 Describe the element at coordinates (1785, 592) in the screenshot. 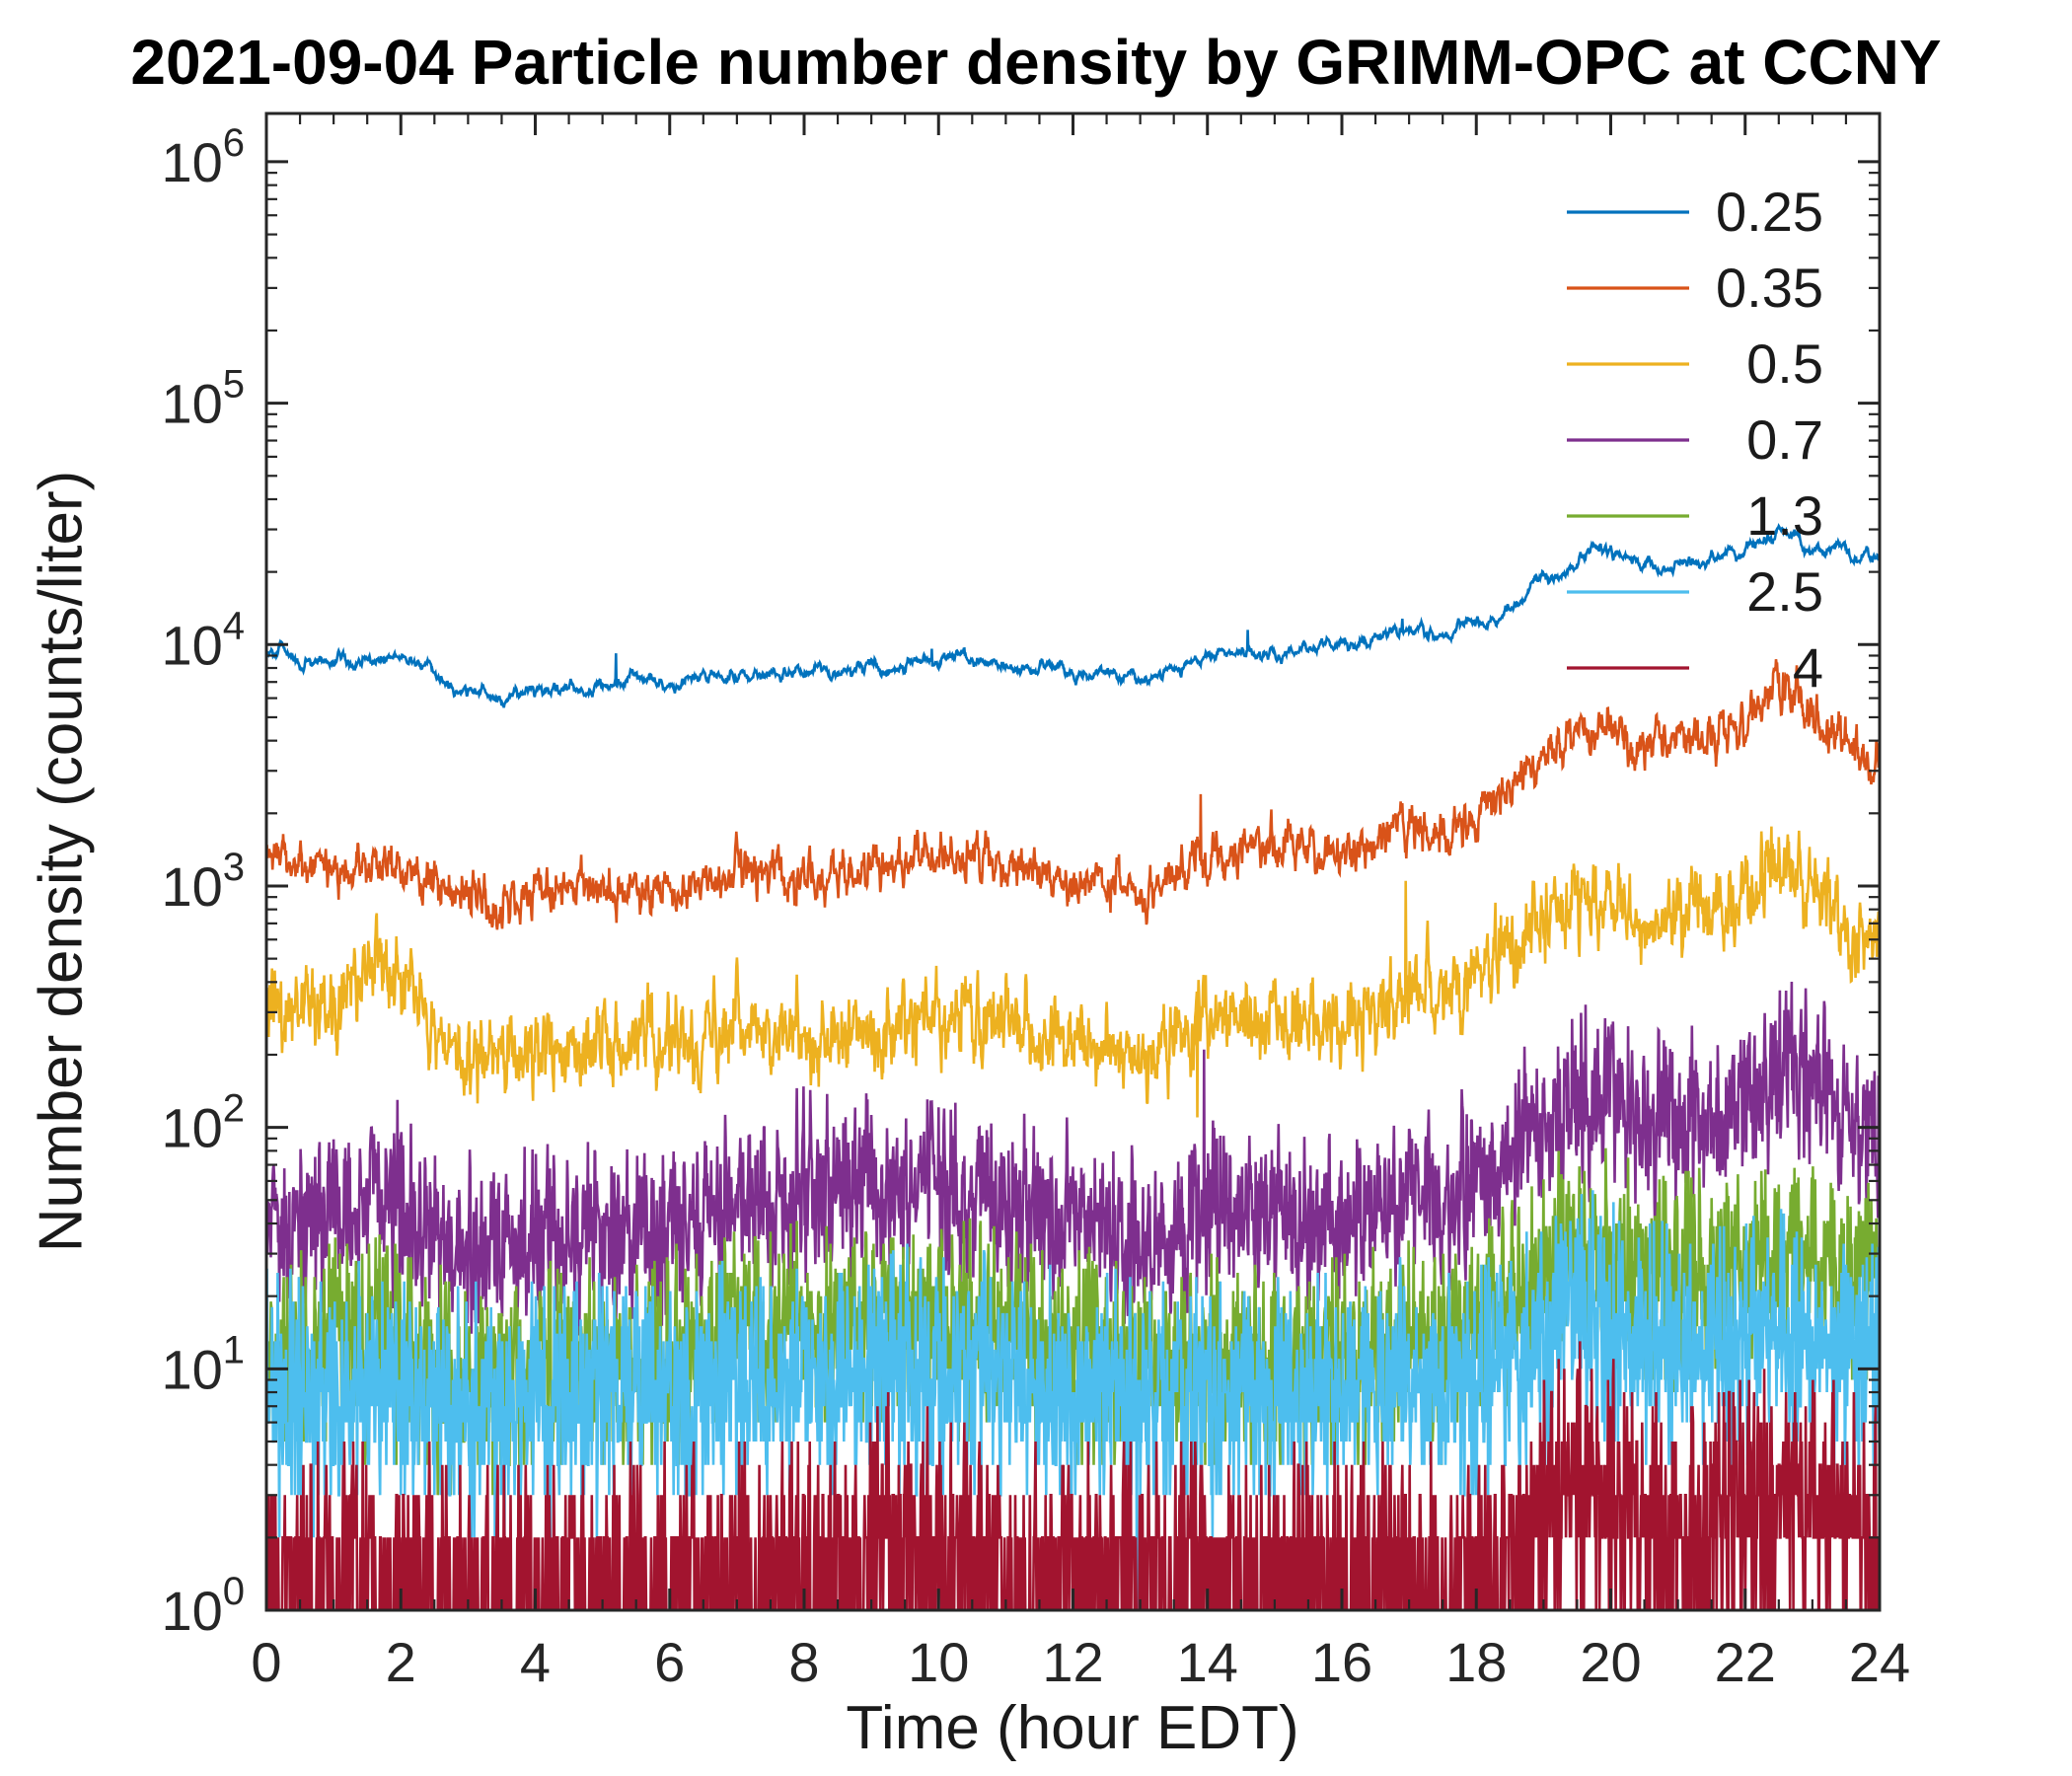

I see `legend-label-2.5: 2.5` at that location.